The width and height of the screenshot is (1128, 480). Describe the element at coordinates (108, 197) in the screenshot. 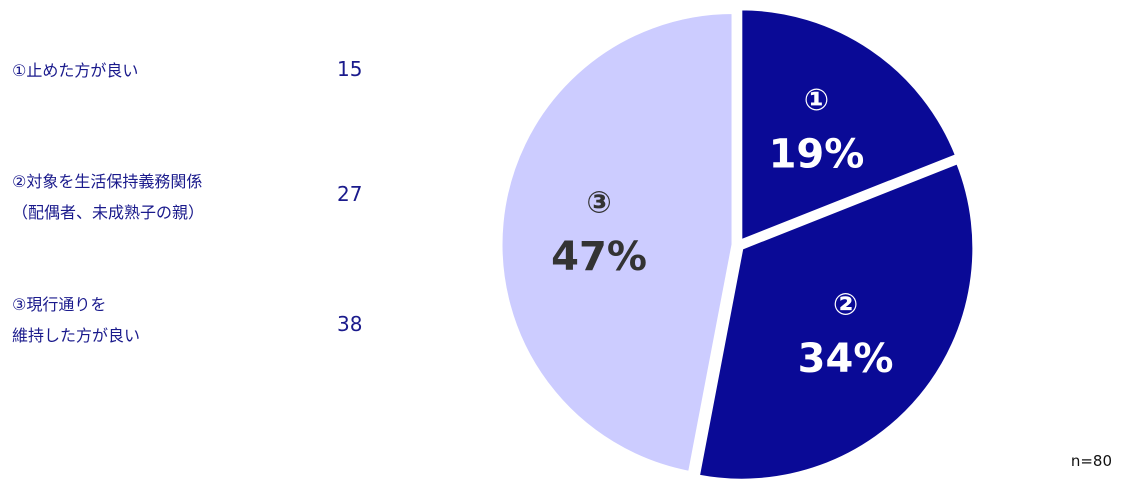

I see `legend-label: ②対象を生活保持義務関係 （配偶者、未成熟子の親）` at that location.